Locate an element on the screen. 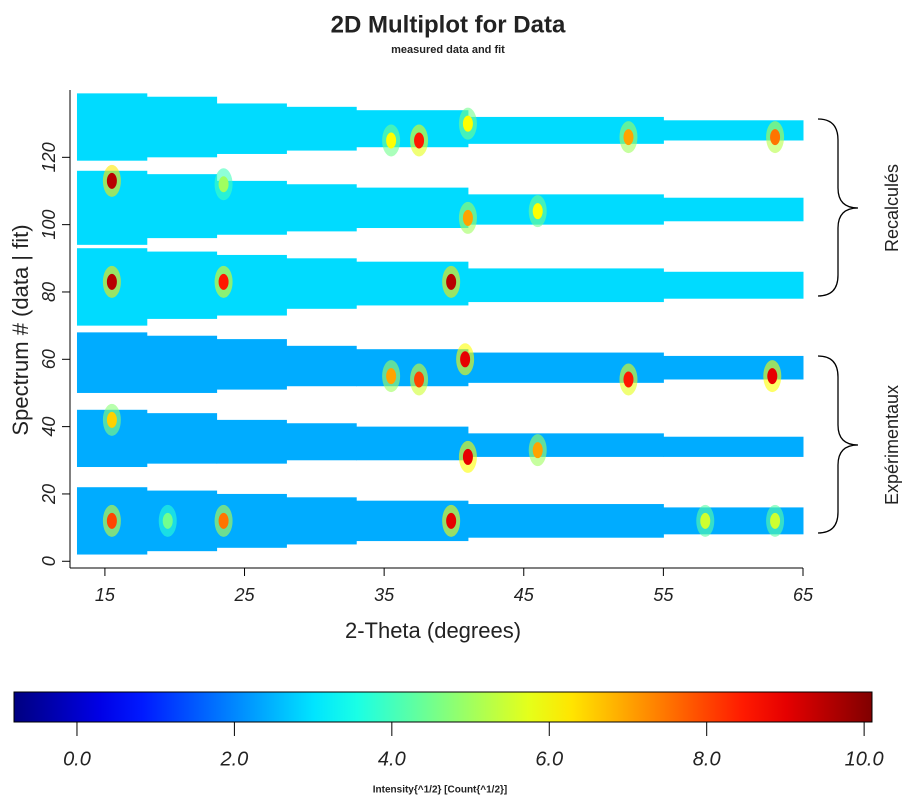 This screenshot has width=902, height=802. chart-title: 2D Multiplot for Data is located at coordinates (448, 24).